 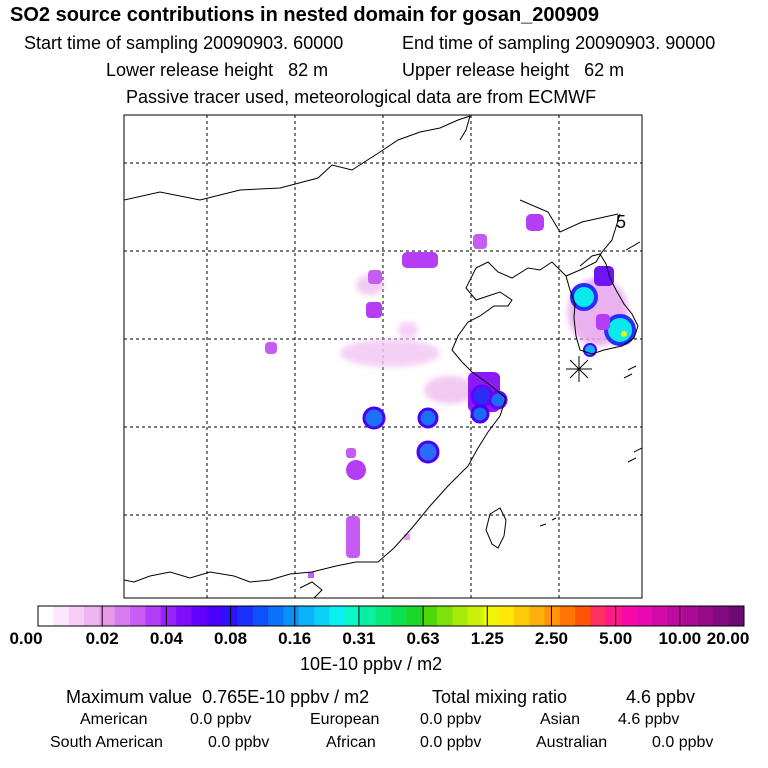 What do you see at coordinates (26, 638) in the screenshot?
I see `colorbar-label: 0.00` at bounding box center [26, 638].